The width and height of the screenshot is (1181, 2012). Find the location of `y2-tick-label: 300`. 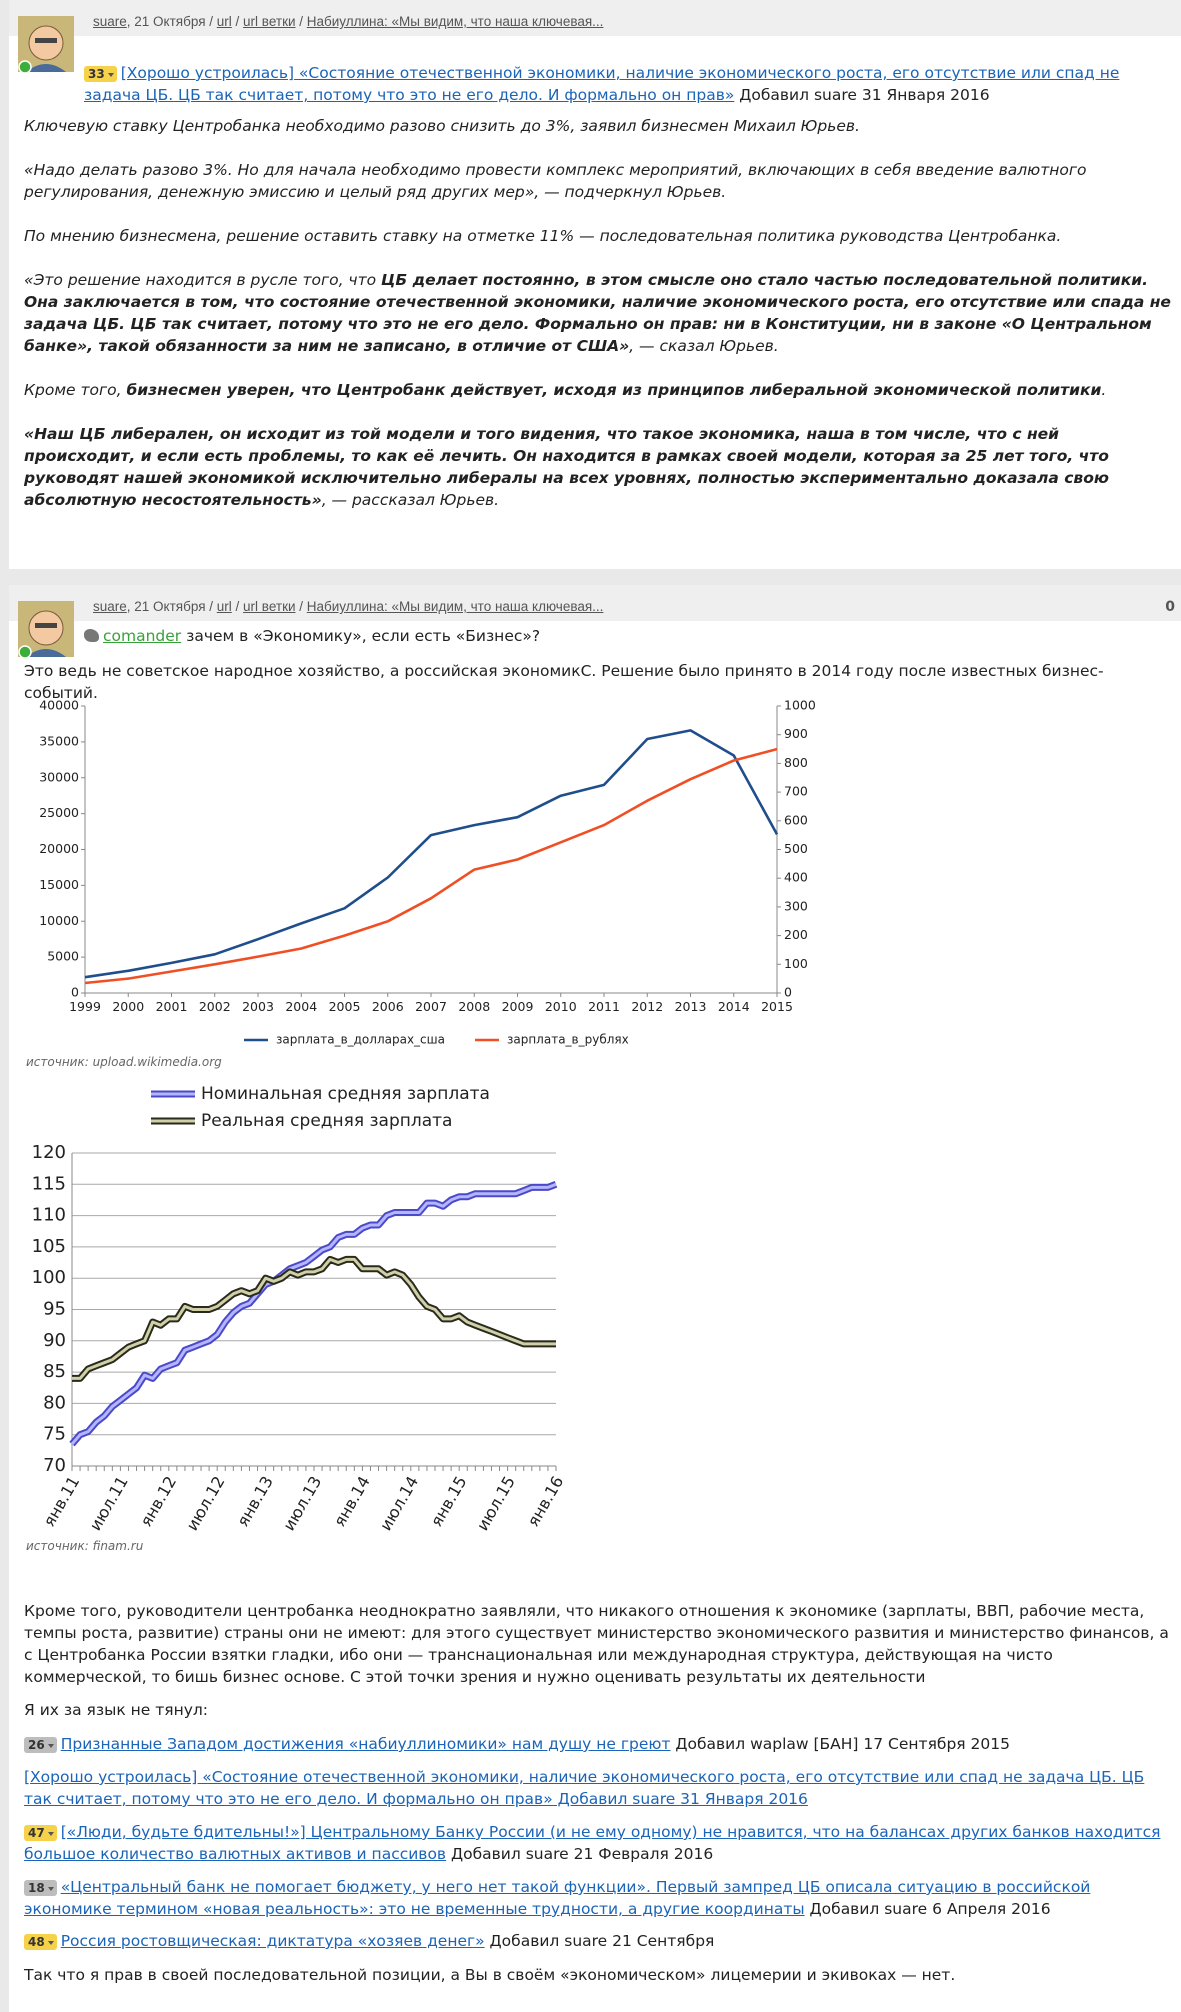

y2-tick-label: 300 is located at coordinates (796, 905).